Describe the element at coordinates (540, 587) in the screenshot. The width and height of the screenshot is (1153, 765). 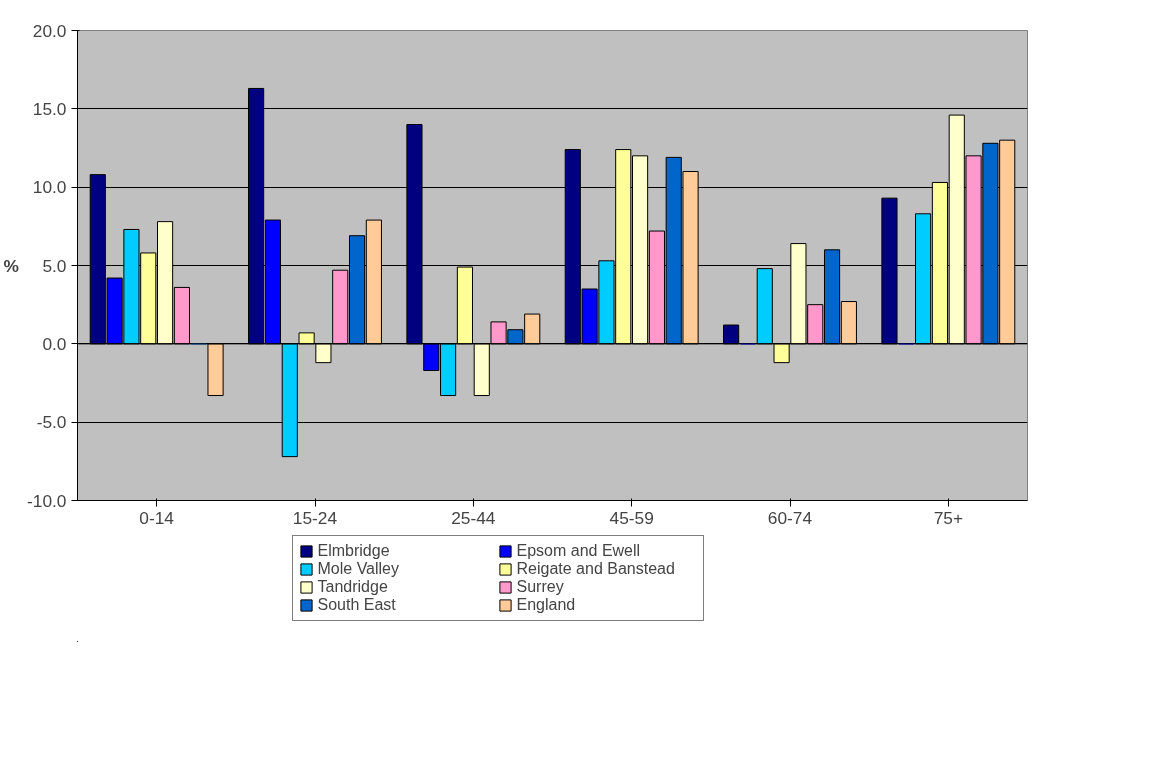
I see `legend-label: Surrey` at that location.